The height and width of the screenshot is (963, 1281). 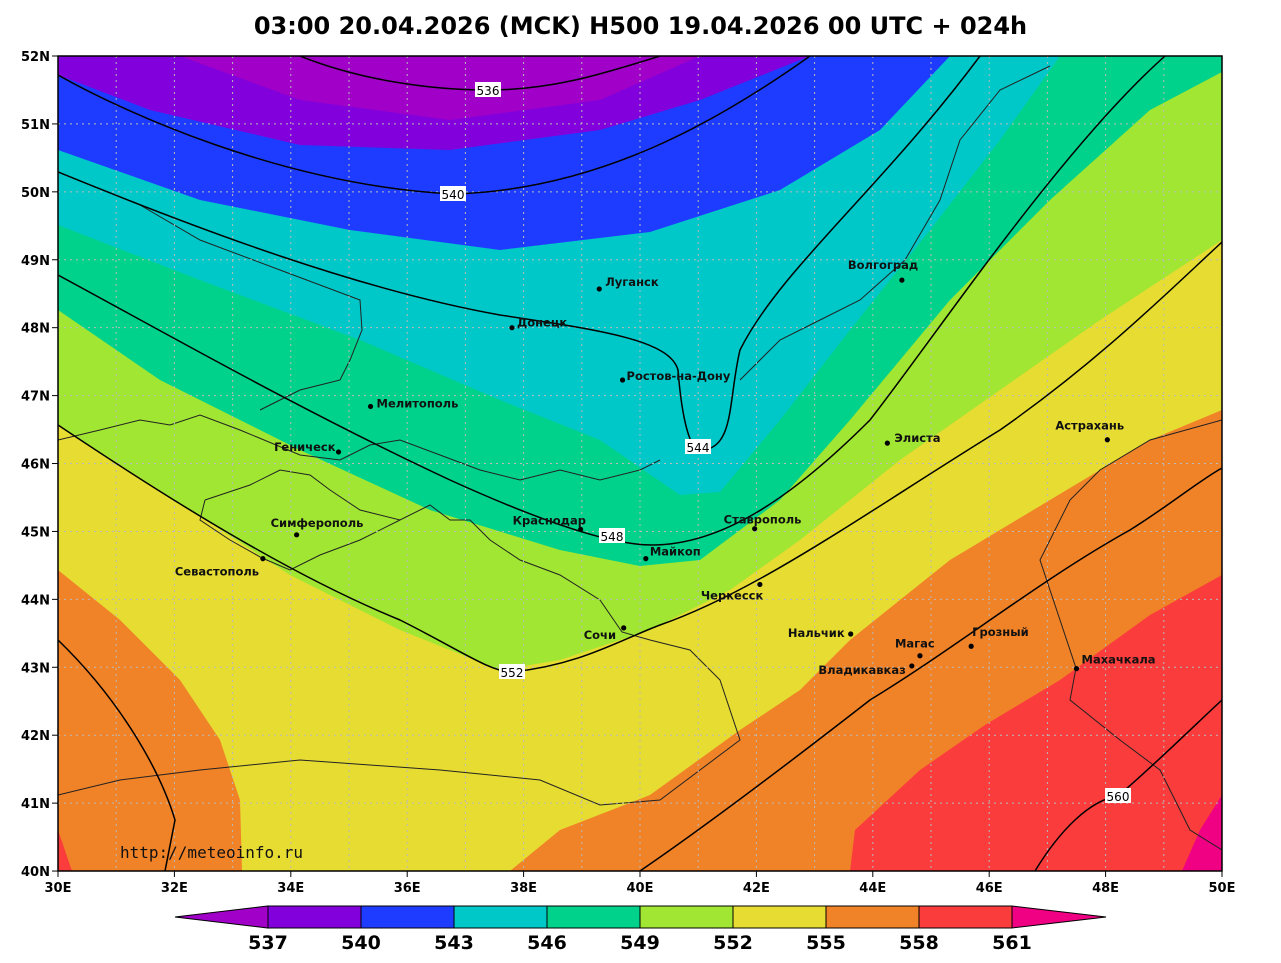 I want to click on city-label: Геническ, so click(x=305, y=447).